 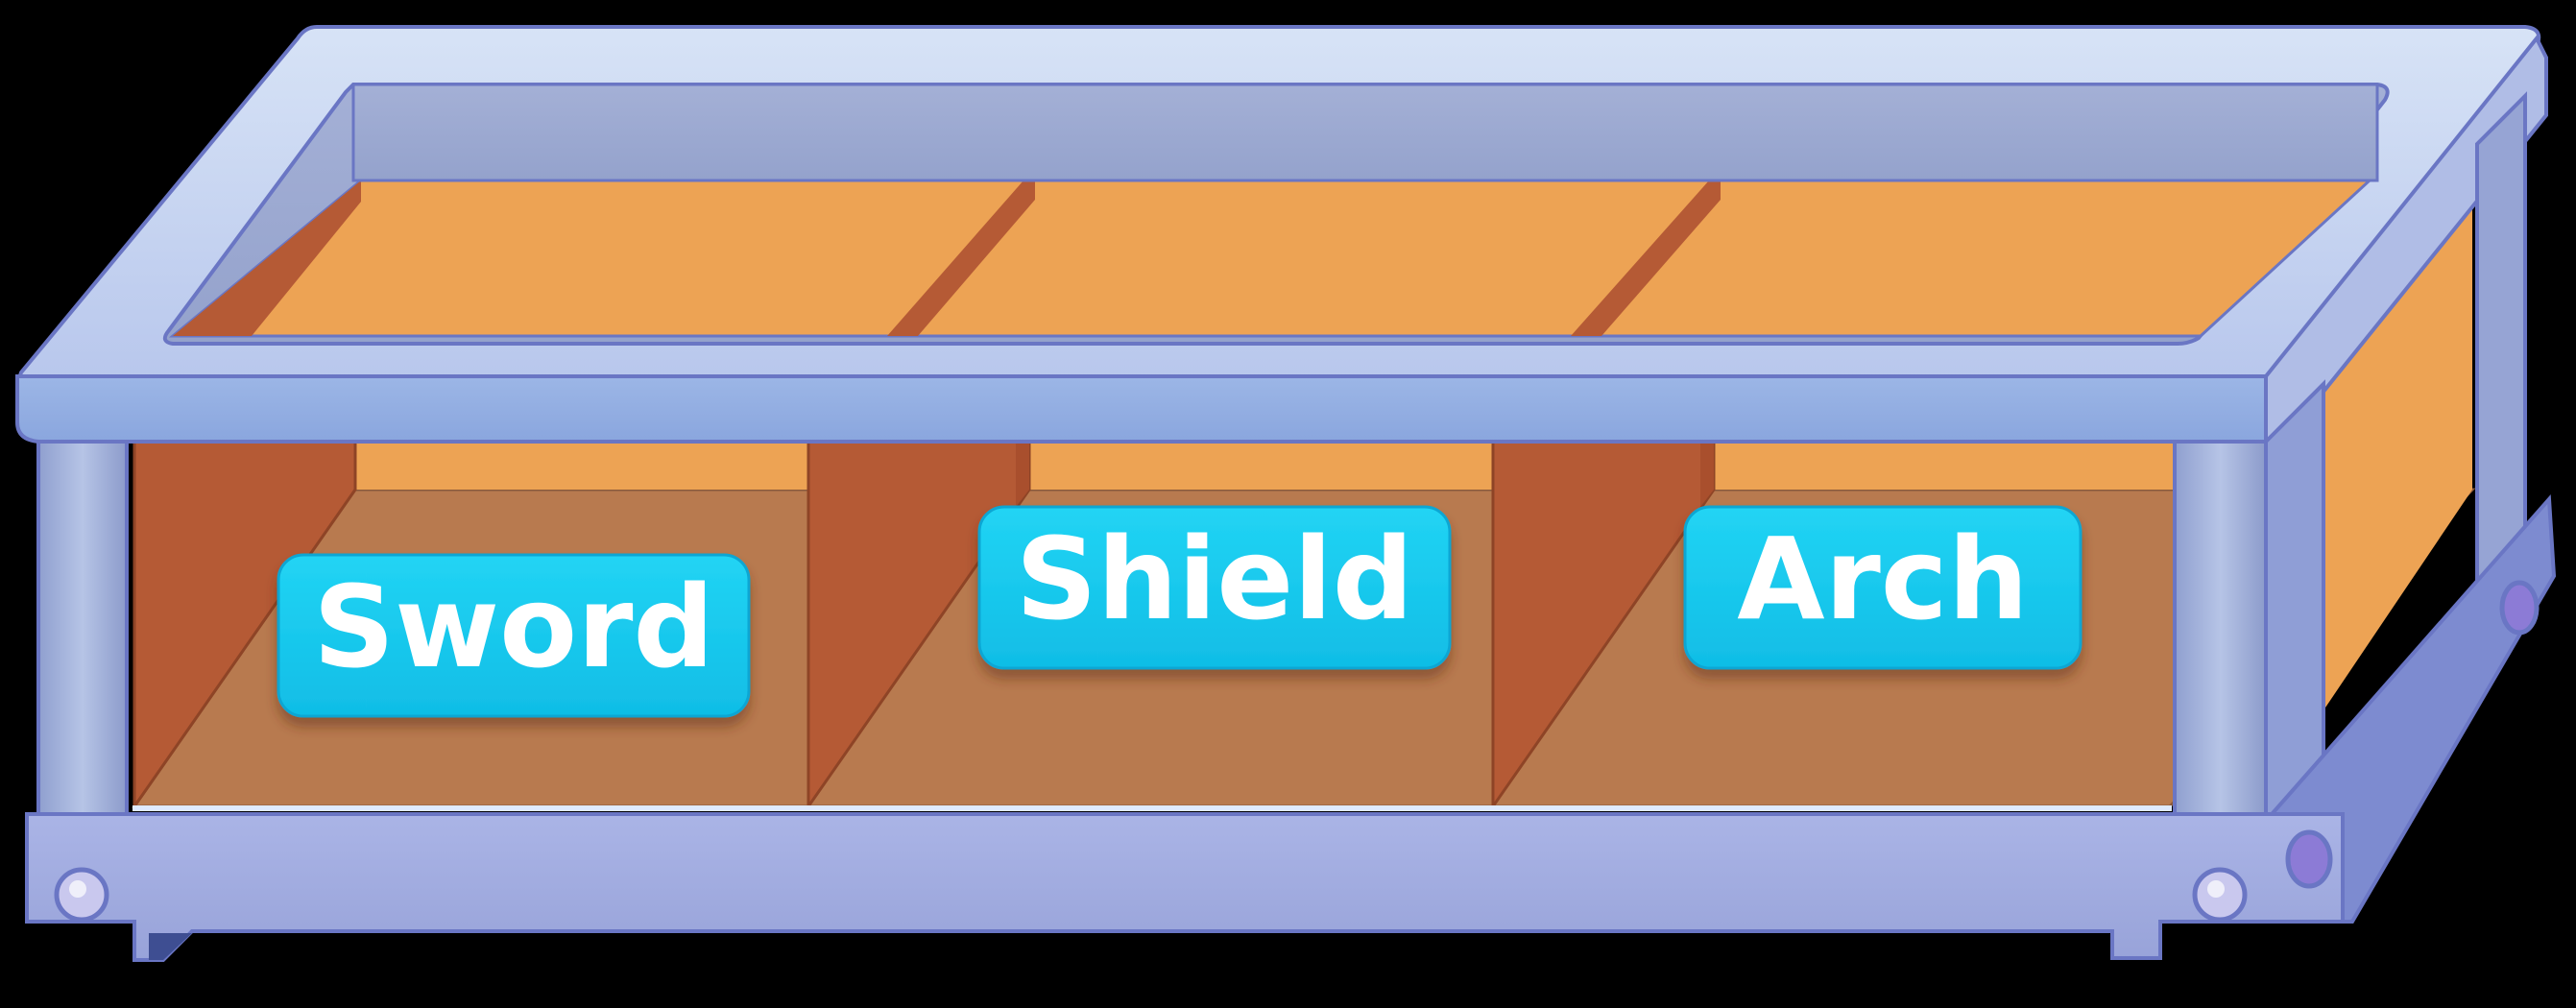 I want to click on slot-label-sword: Sword, so click(x=514, y=635).